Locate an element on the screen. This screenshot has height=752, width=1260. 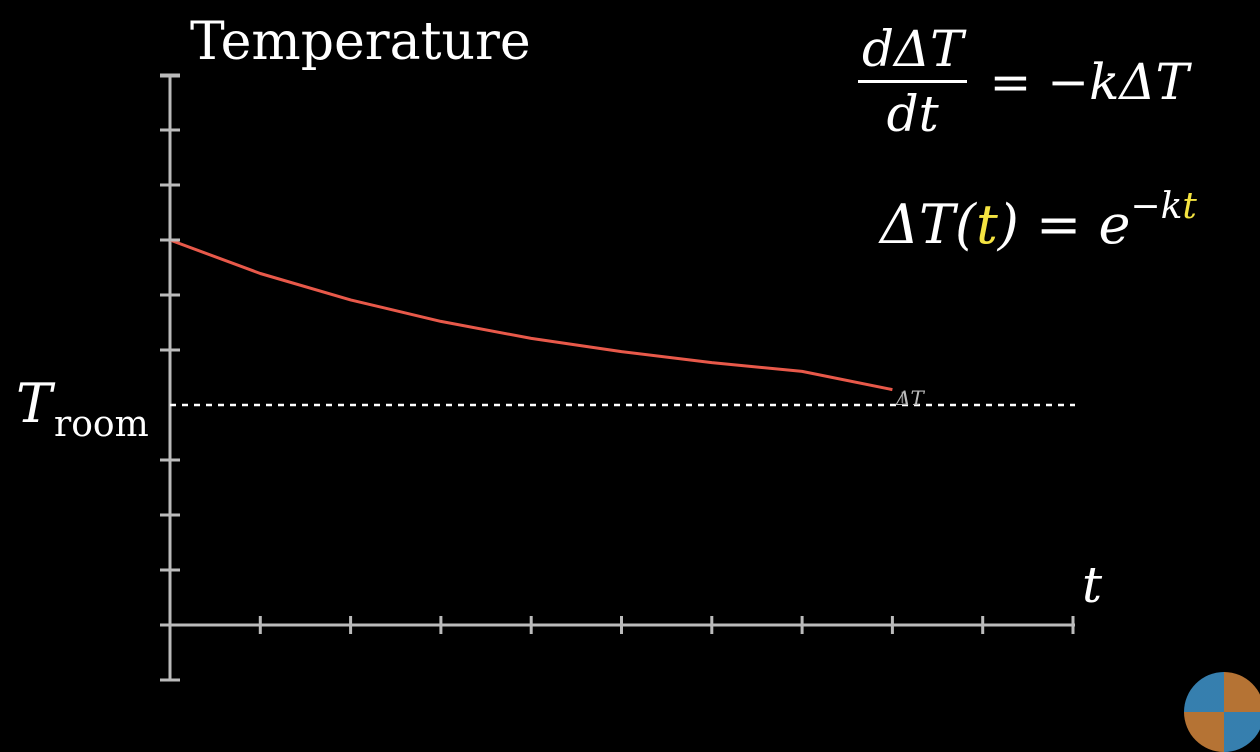
room-temperature-symbol: T is located at coordinates (34, 403).